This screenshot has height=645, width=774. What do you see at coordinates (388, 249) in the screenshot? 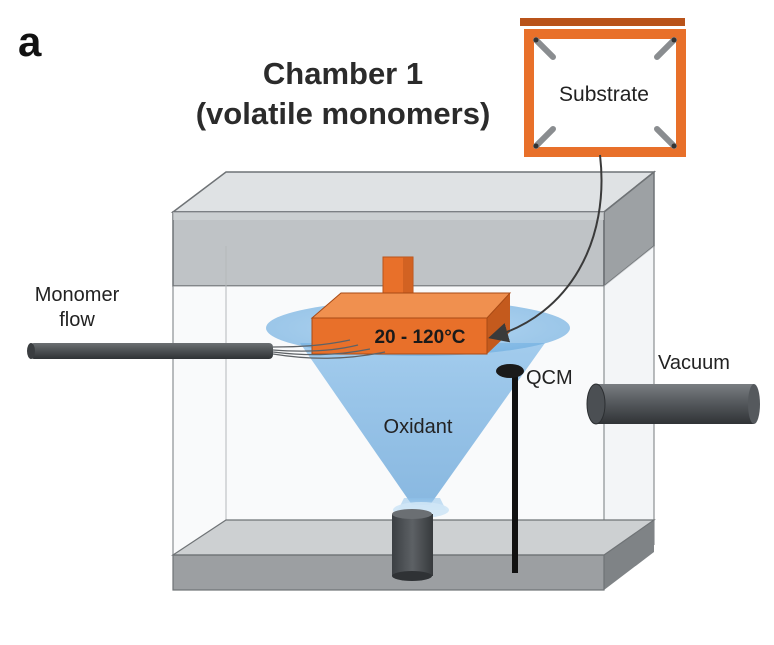
I see `chamber-top-plate` at bounding box center [388, 249].